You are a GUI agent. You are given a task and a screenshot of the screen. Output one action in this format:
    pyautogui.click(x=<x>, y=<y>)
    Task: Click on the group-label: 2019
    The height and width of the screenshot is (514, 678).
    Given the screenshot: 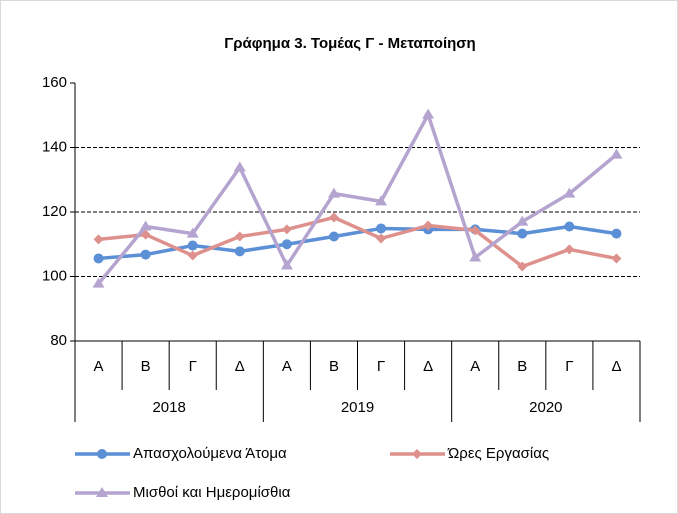 What is the action you would take?
    pyautogui.click(x=357, y=407)
    